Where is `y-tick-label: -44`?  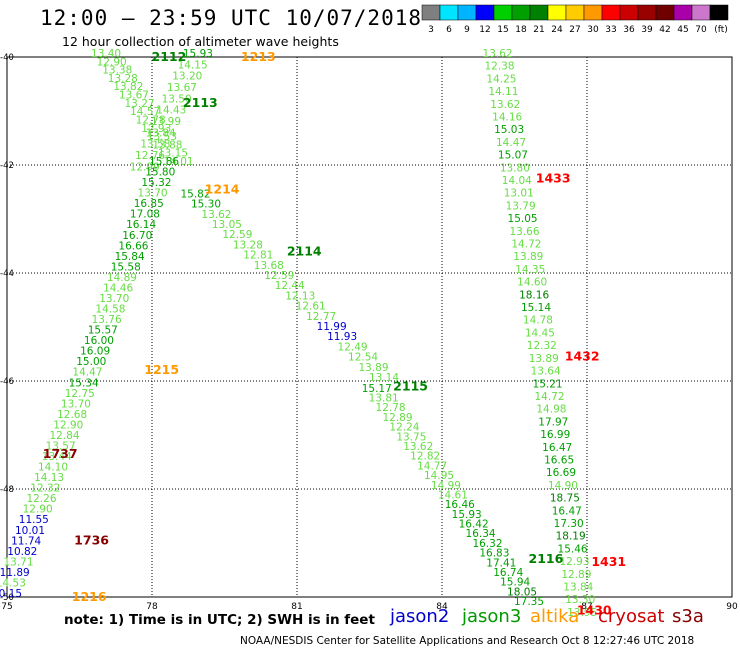
y-tick-label: -44 is located at coordinates (7, 274).